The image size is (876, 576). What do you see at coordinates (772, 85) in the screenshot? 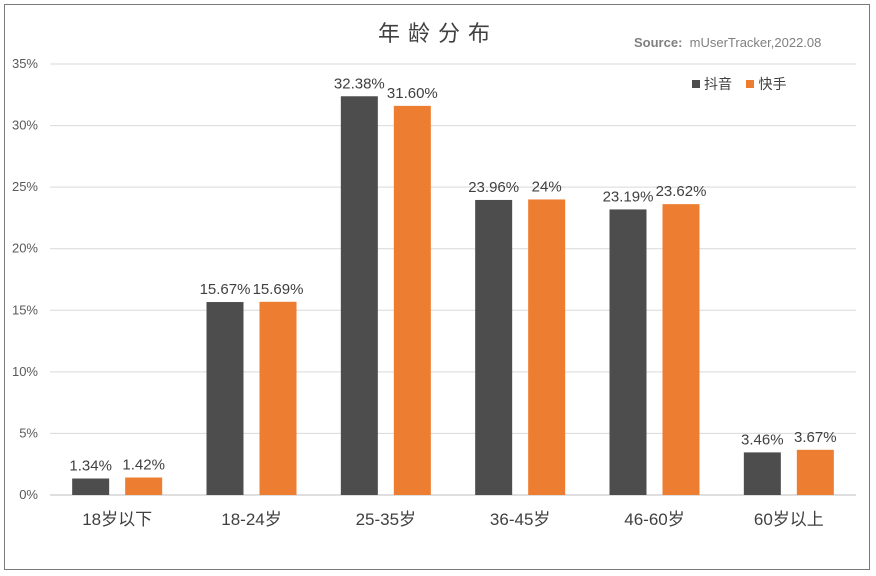
I see `legend-label-kuaishou: 快手` at bounding box center [772, 85].